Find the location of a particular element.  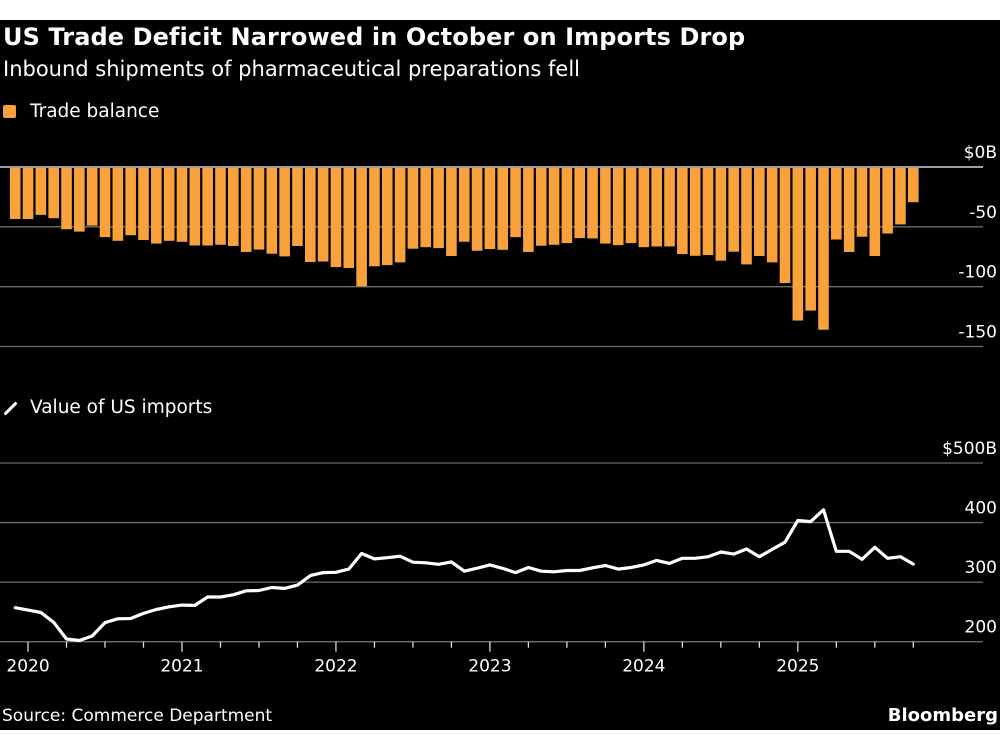

line-y-tick-label: 300 is located at coordinates (981, 568).